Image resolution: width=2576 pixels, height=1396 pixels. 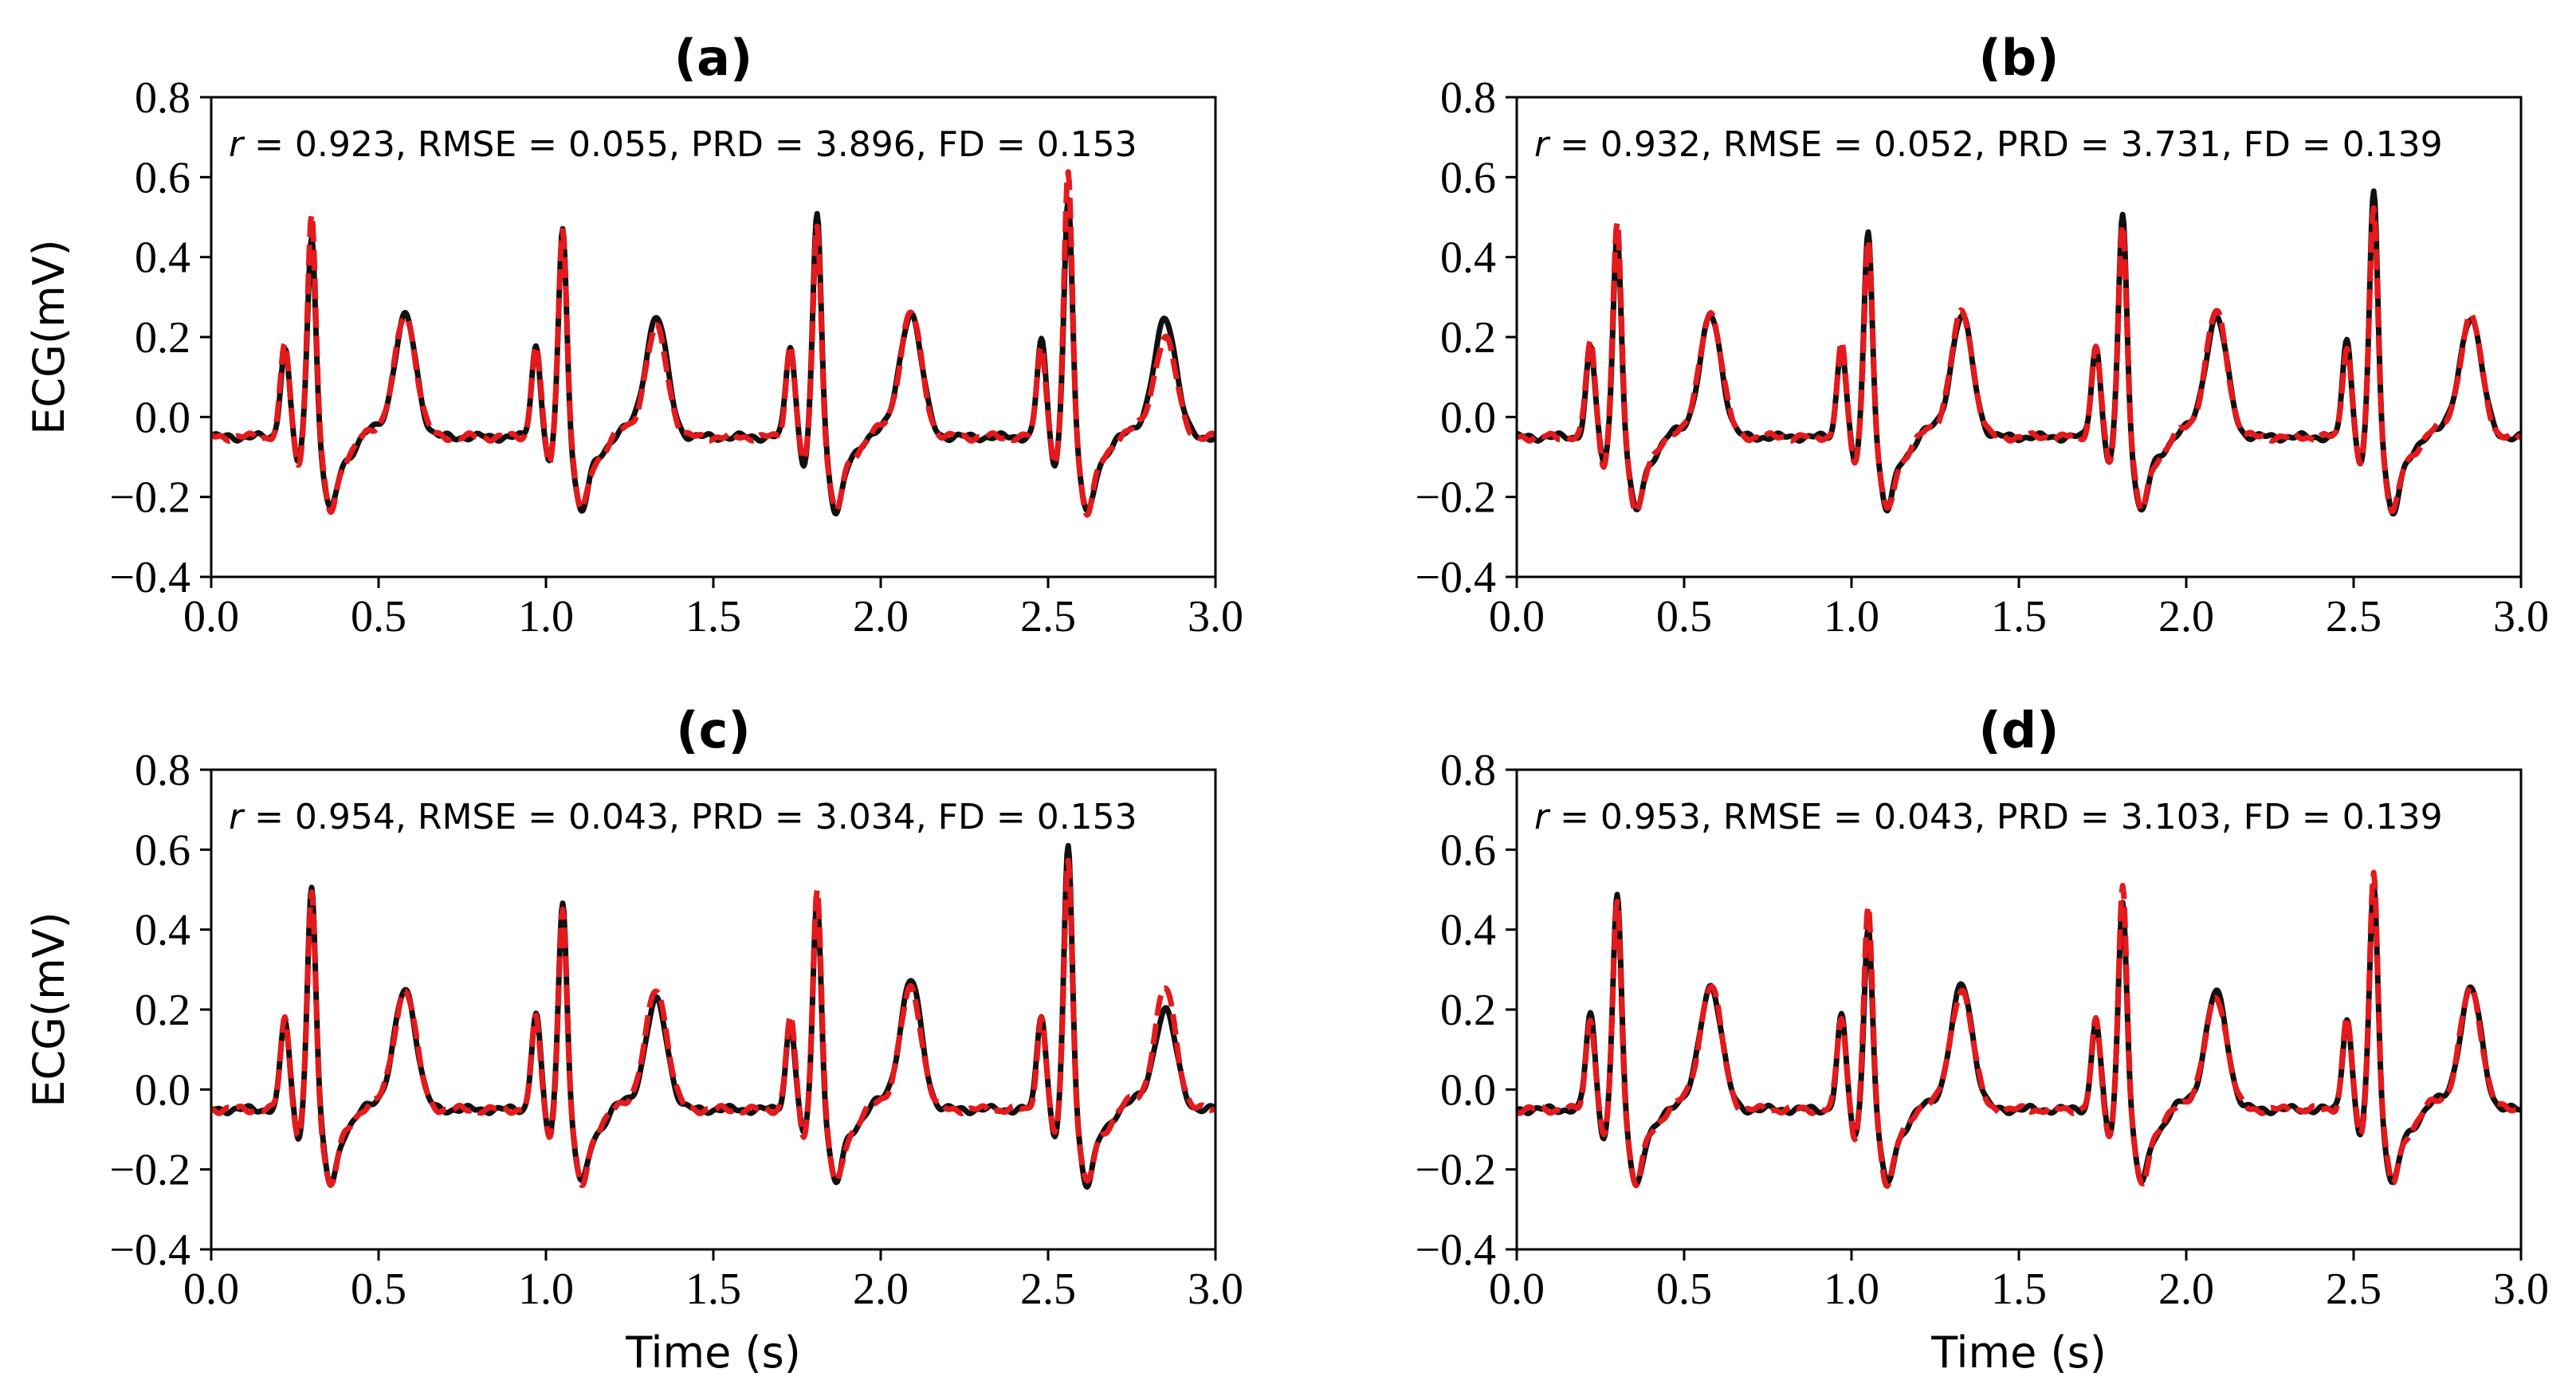 What do you see at coordinates (2018, 58) in the screenshot?
I see `panel-title: (b)` at bounding box center [2018, 58].